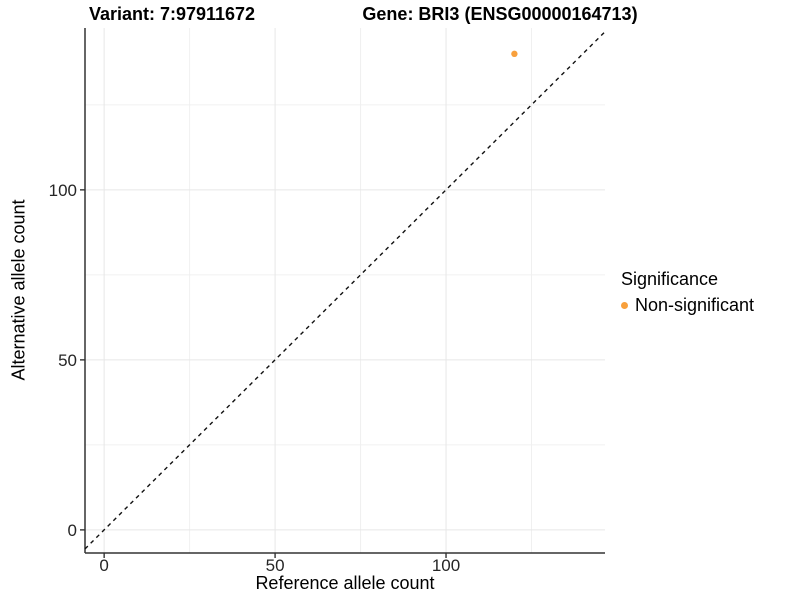  I want to click on y-tick-label: 0, so click(72, 530).